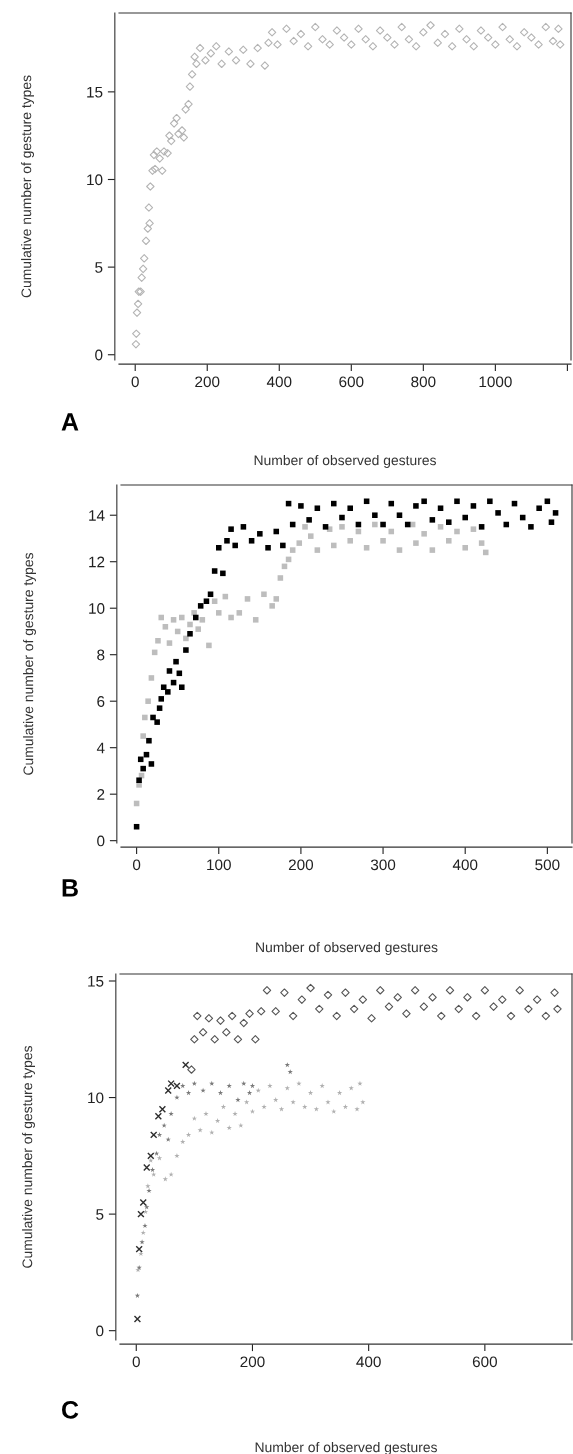 The image size is (573, 1454). Describe the element at coordinates (100, 748) in the screenshot. I see `y-tick-label: 4` at that location.